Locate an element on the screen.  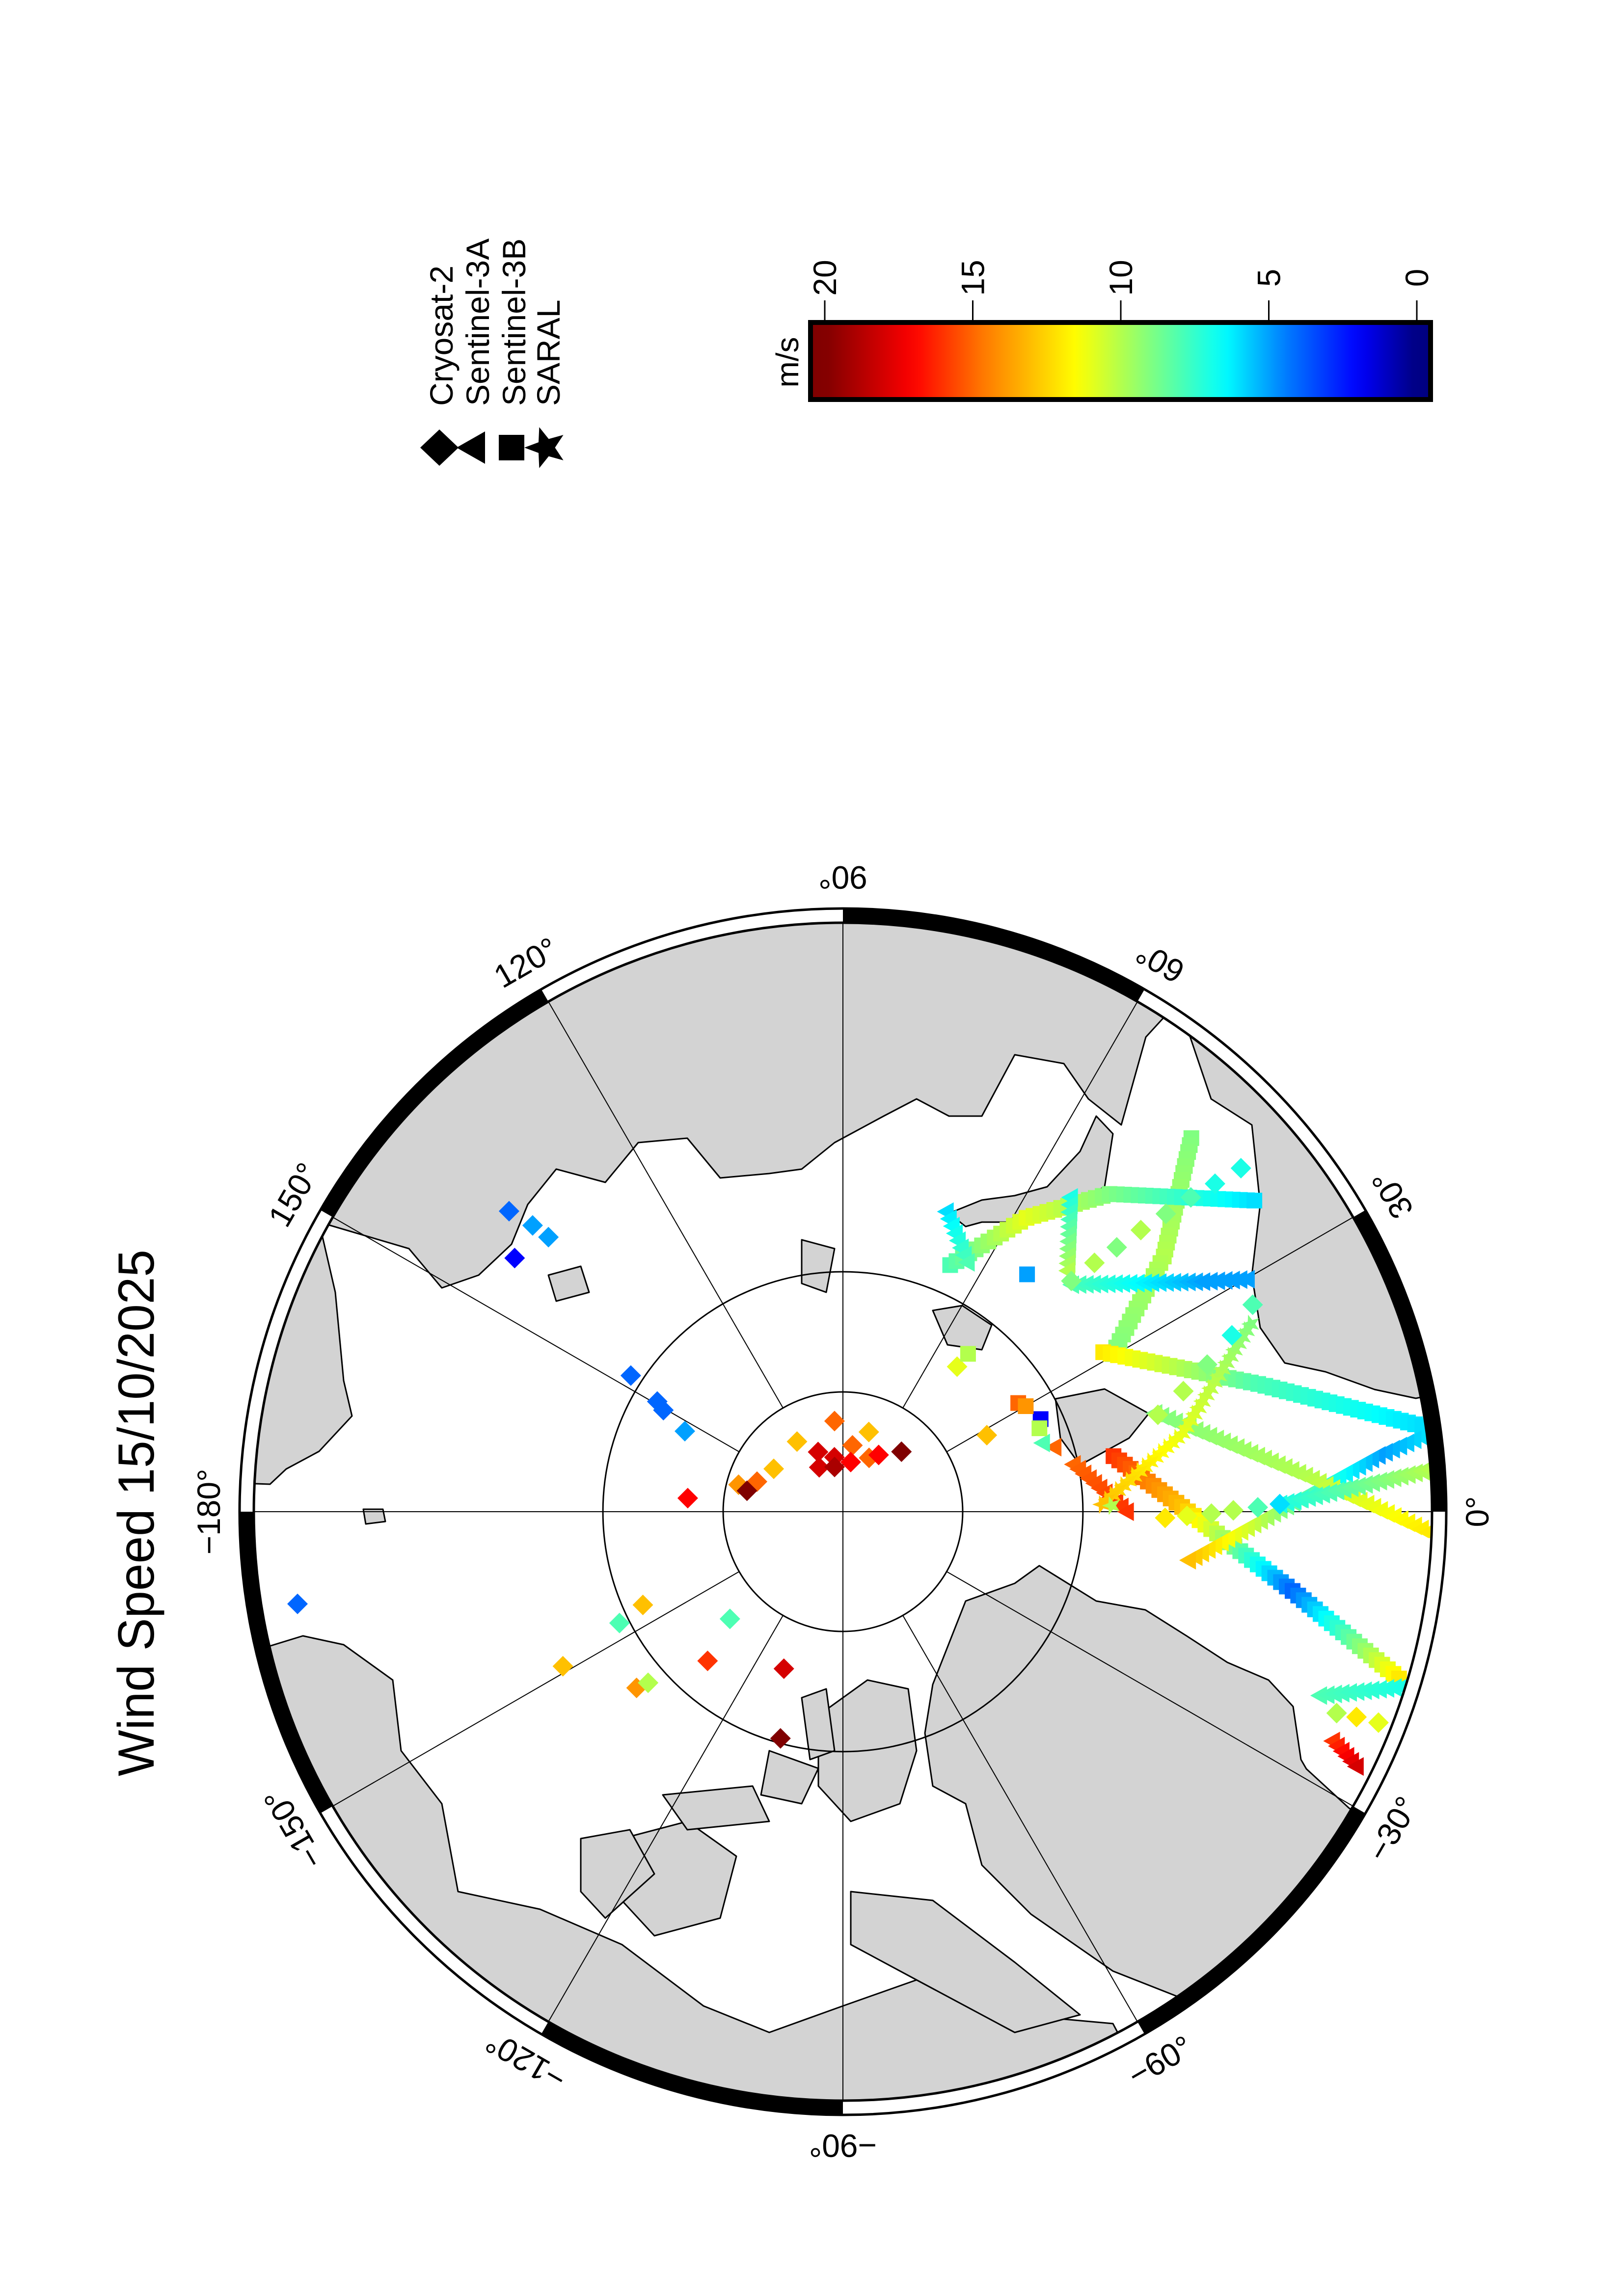
longitude-label: 0° is located at coordinates (1477, 1511).